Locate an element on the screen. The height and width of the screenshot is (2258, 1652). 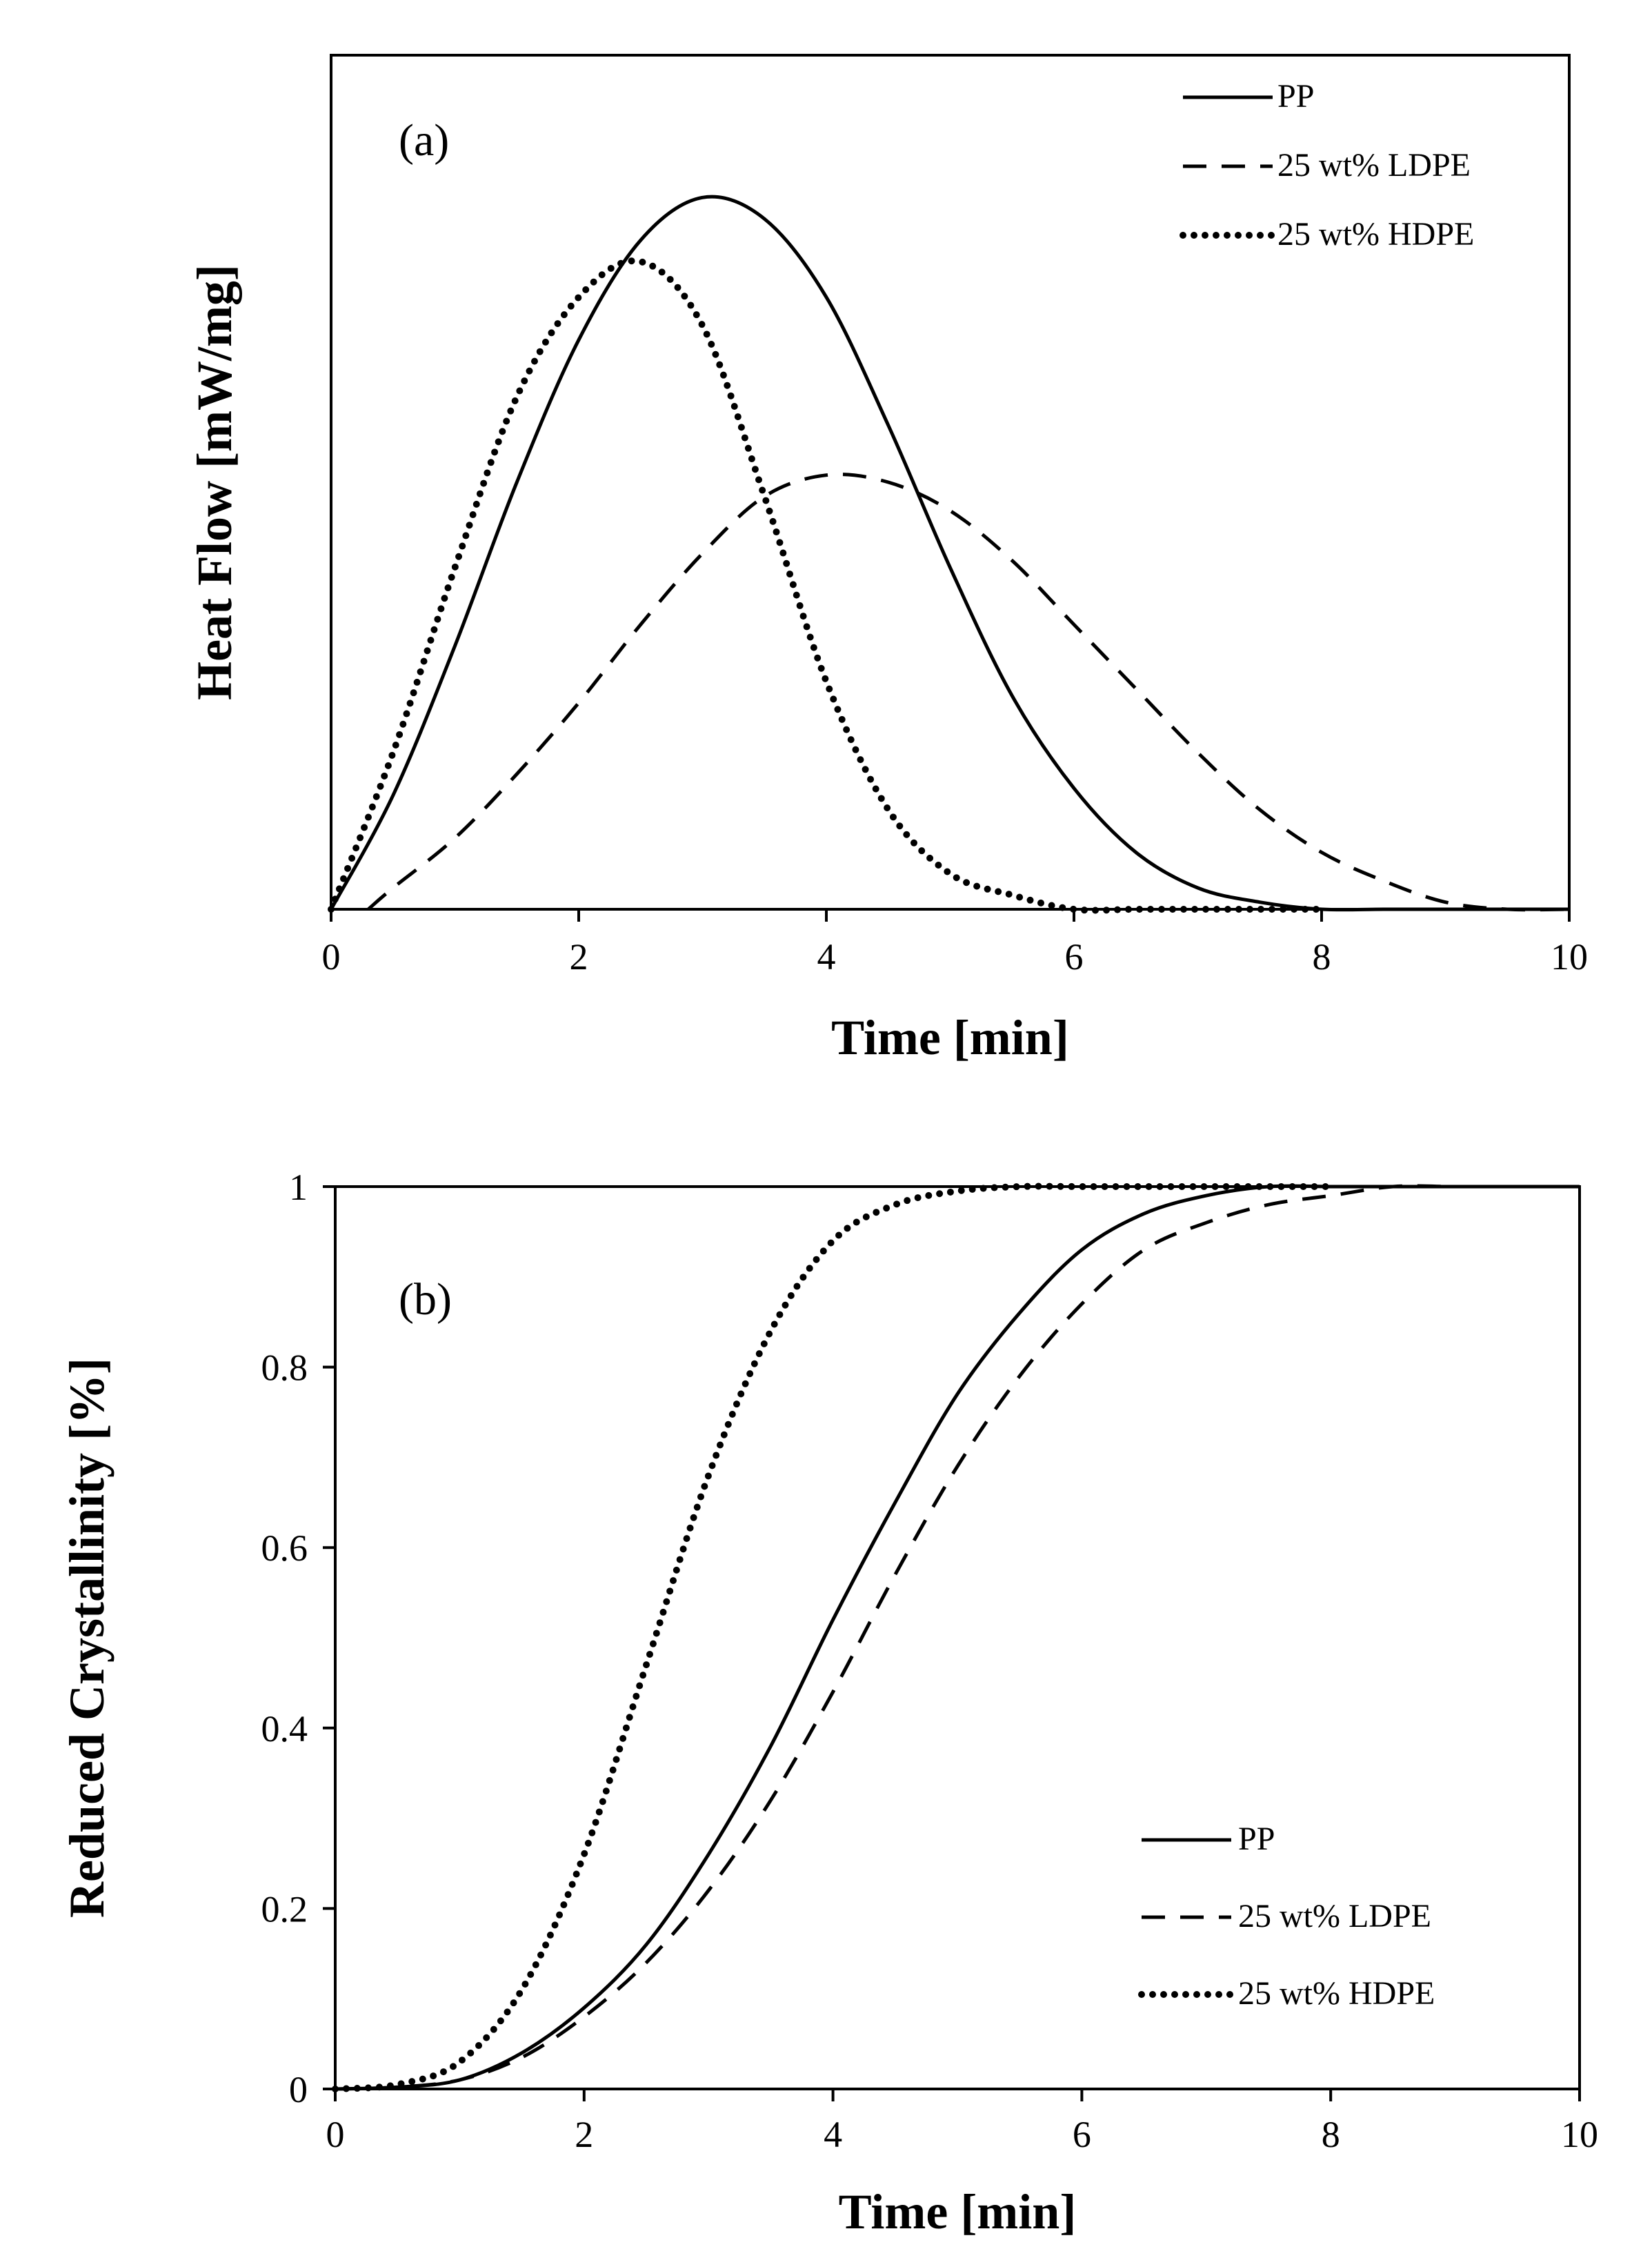
y-tick-label: 0.8 is located at coordinates (284, 1368).